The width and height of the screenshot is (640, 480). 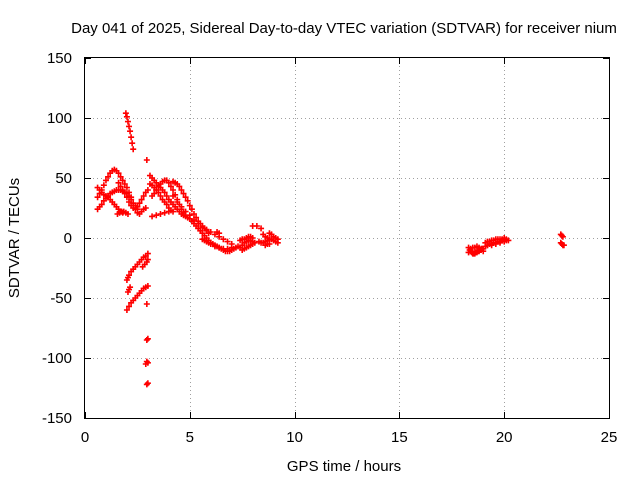 I want to click on x-tick-labels: 0 5 10 15 20 25, so click(x=349, y=437).